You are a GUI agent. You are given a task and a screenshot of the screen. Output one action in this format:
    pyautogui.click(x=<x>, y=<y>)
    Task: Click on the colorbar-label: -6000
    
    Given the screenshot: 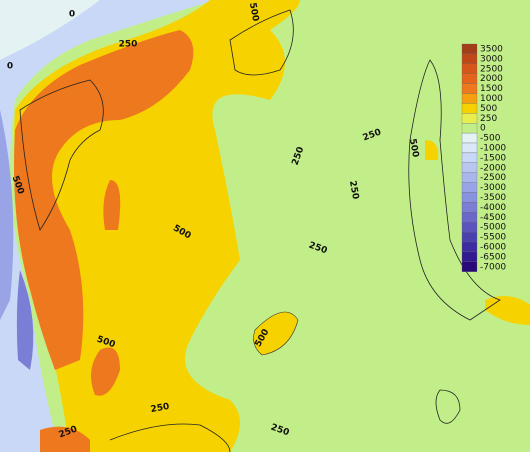 What is the action you would take?
    pyautogui.click(x=493, y=247)
    